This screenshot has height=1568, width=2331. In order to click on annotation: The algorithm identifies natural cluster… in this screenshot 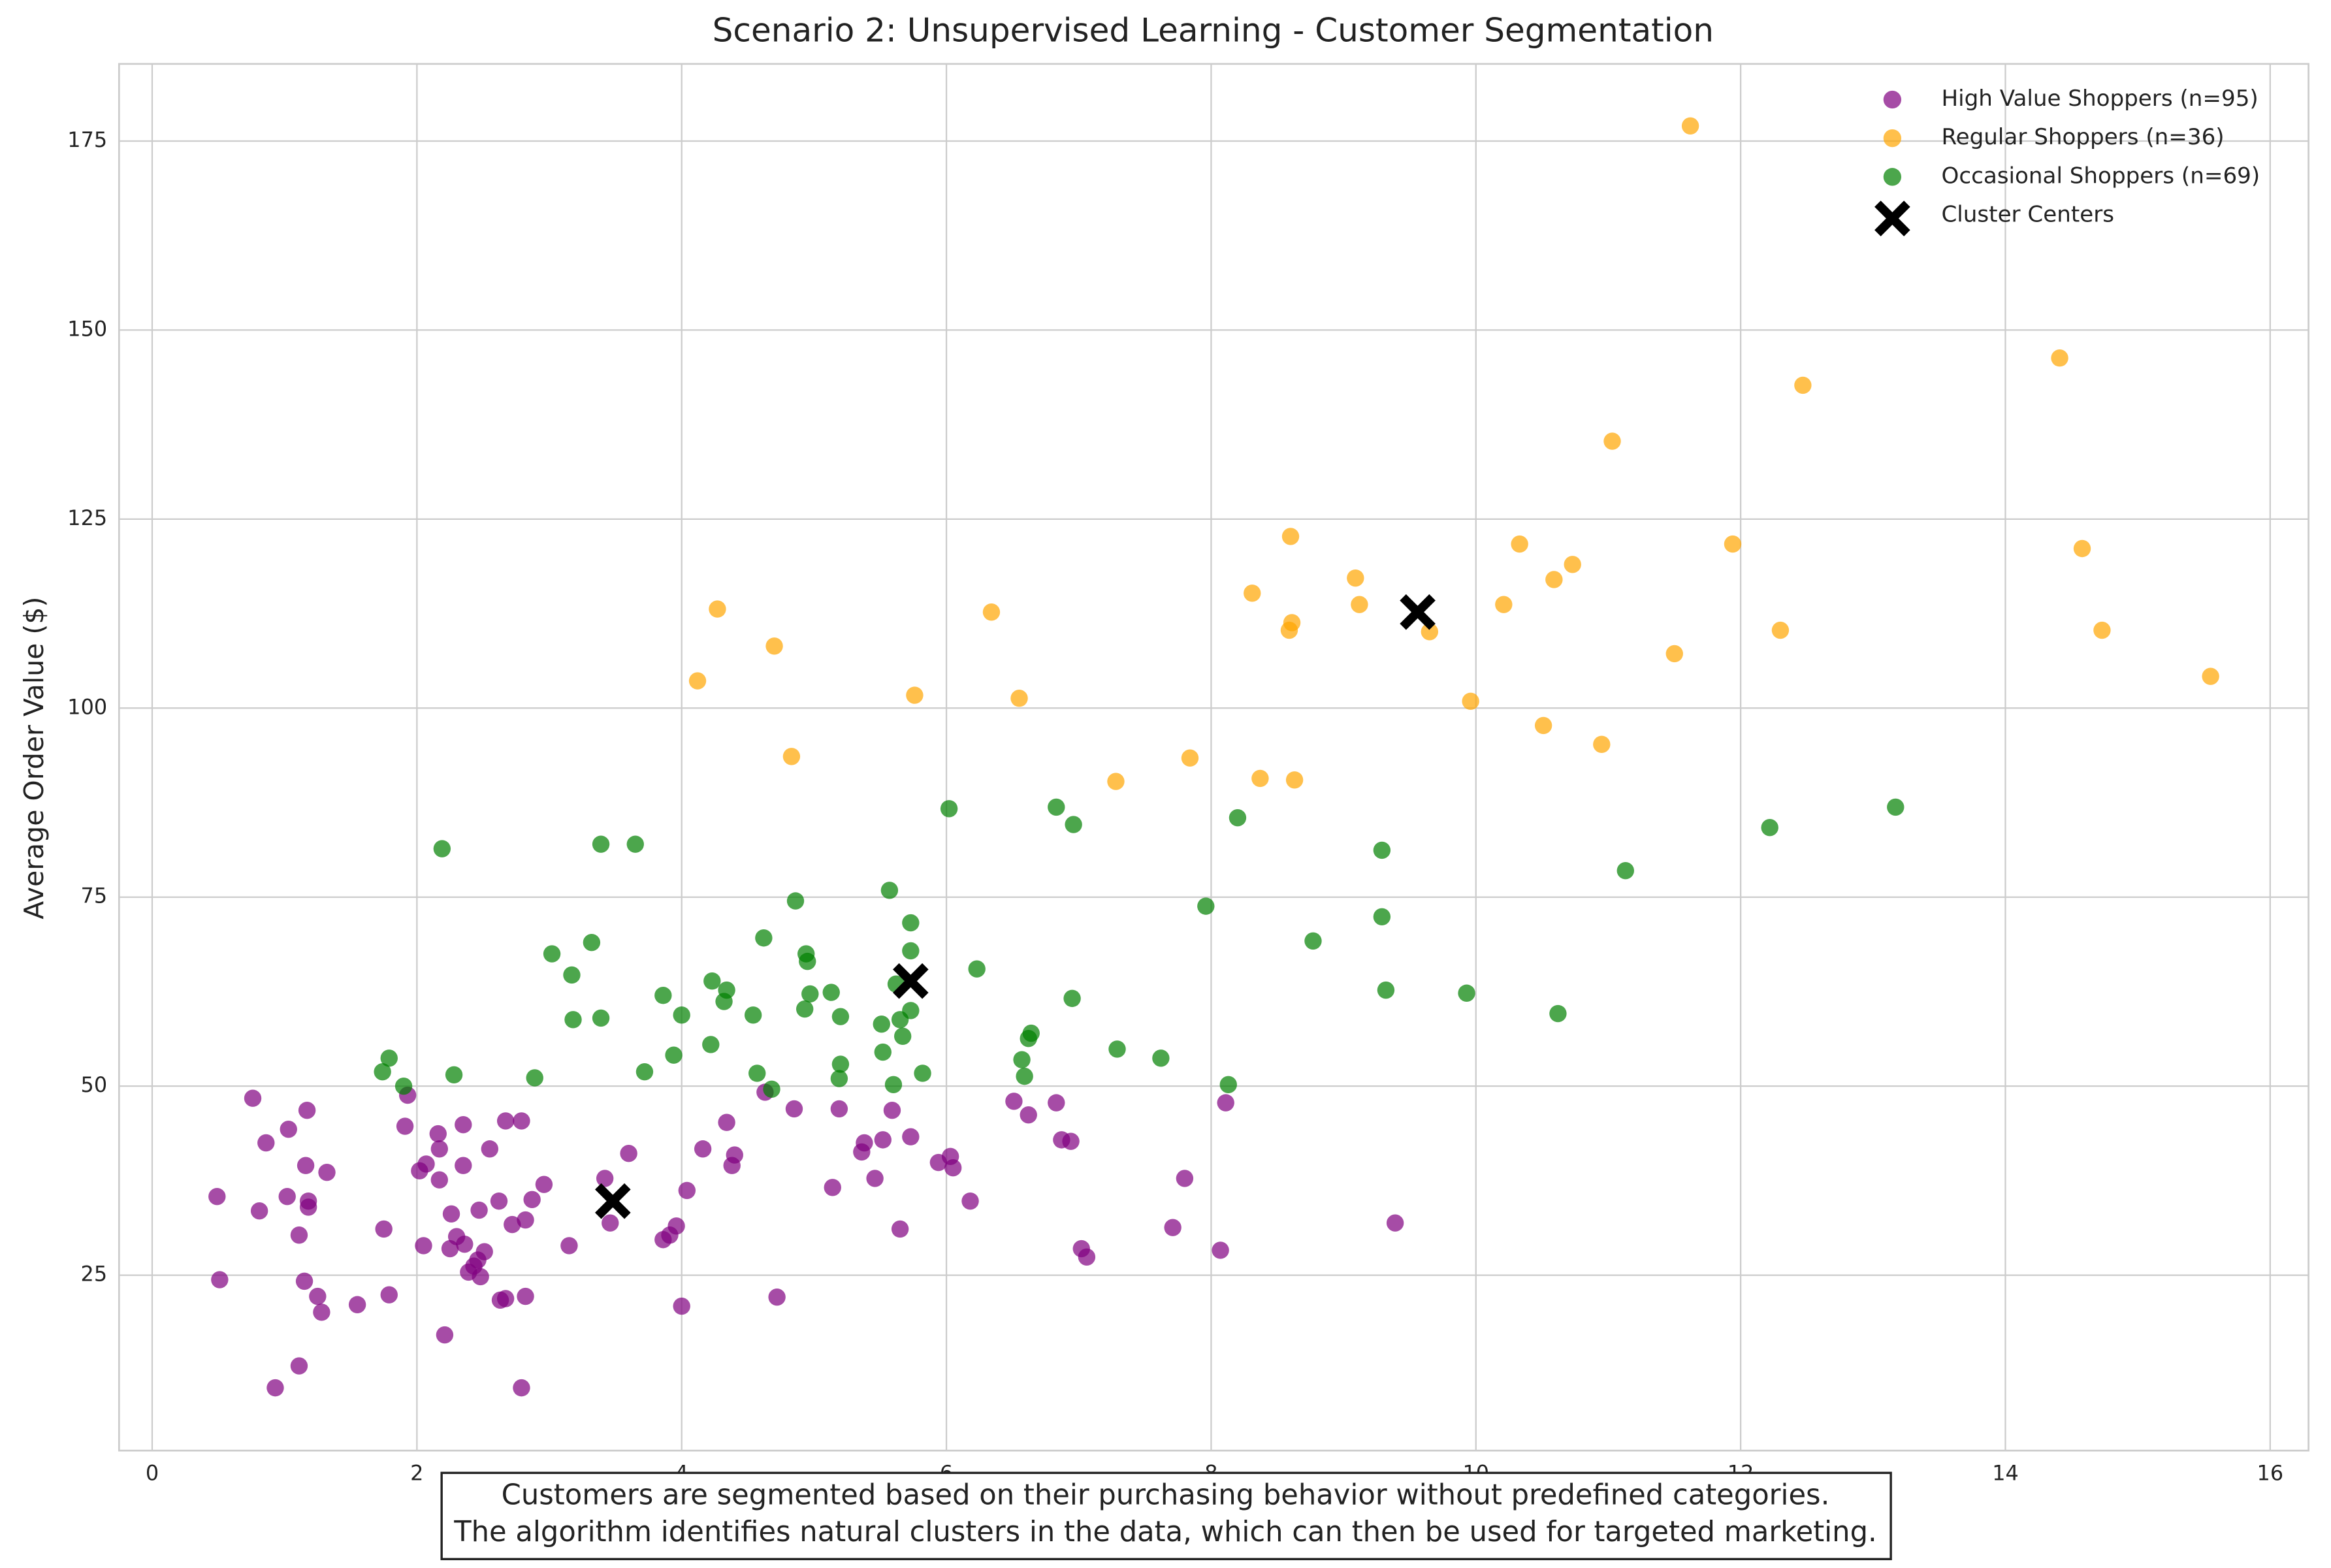, I will do `click(1165, 1532)`.